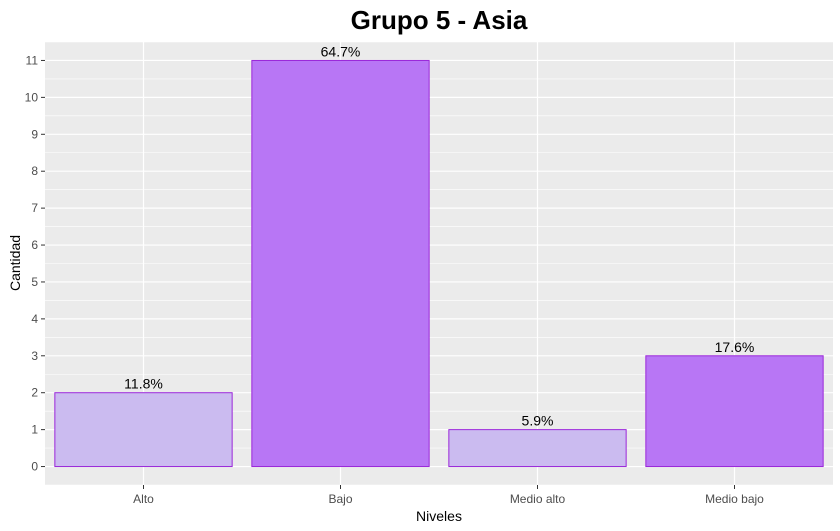 This screenshot has width=840, height=531. Describe the element at coordinates (34, 134) in the screenshot. I see `y-tick-label: 9` at that location.